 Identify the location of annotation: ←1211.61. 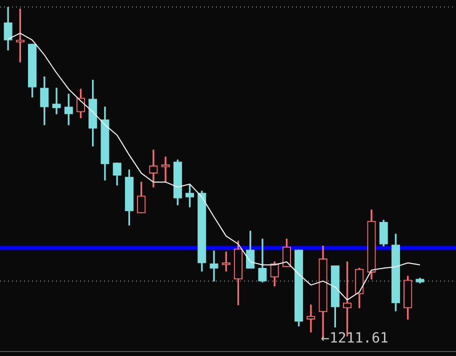
(354, 338).